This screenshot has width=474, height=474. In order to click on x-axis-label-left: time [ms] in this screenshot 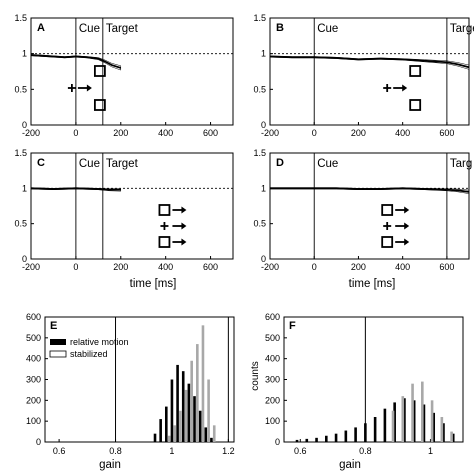, I will do `click(153, 284)`.